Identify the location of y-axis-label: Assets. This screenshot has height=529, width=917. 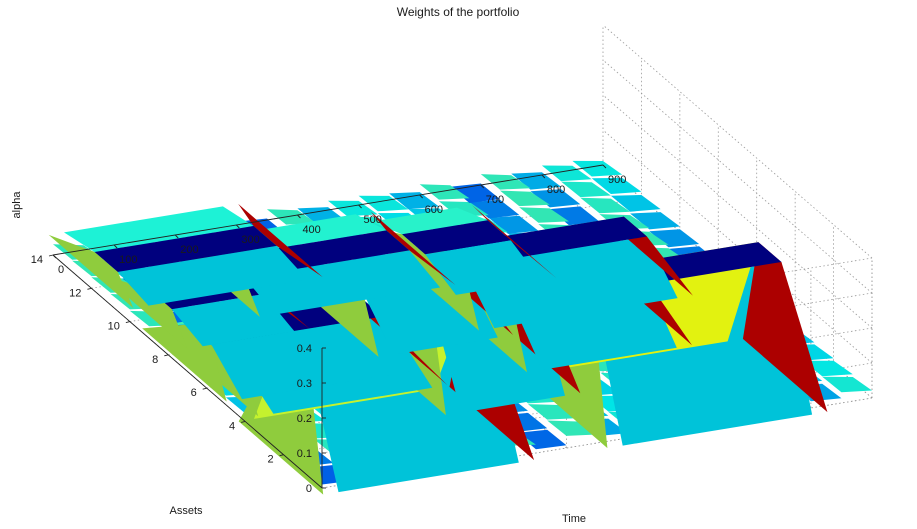
(186, 511).